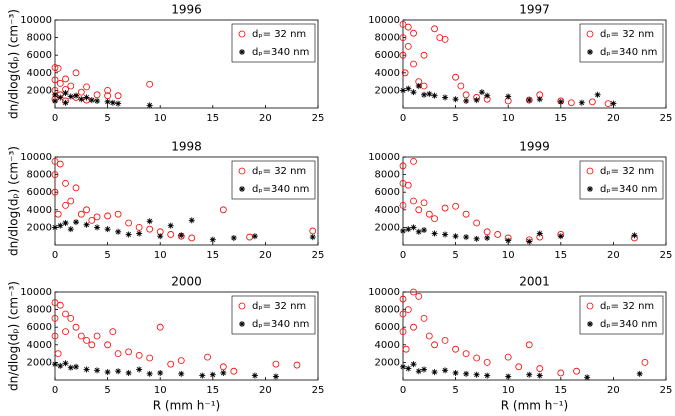 The width and height of the screenshot is (675, 416). I want to click on x-tick-label: 20, so click(613, 118).